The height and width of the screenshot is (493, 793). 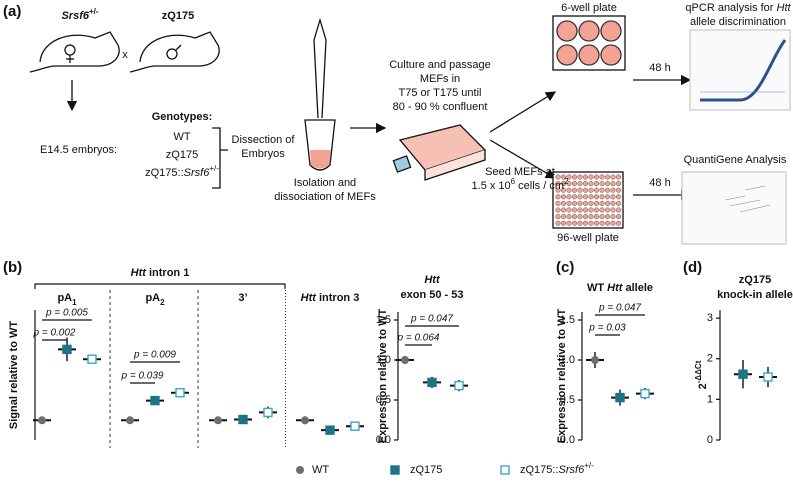 What do you see at coordinates (440, 107) in the screenshot?
I see `label: 80 - 90 % confluent` at bounding box center [440, 107].